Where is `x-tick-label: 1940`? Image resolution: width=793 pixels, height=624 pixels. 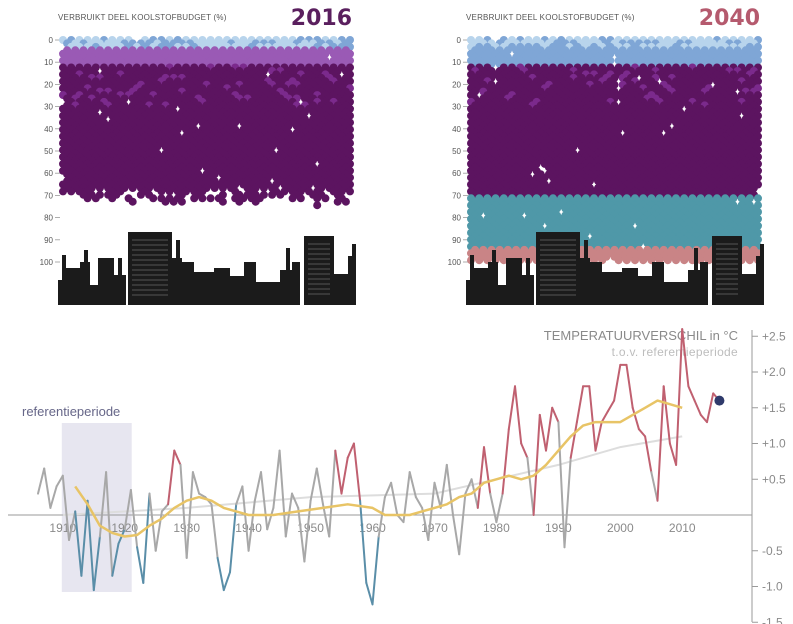
x-tick-label: 1940 is located at coordinates (248, 528).